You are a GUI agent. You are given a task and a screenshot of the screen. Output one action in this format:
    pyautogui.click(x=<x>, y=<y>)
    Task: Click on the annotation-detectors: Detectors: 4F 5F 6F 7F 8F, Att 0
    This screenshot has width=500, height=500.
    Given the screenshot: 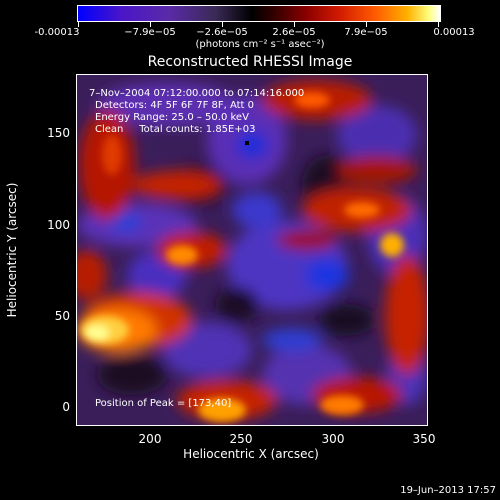 What is the action you would take?
    pyautogui.click(x=175, y=105)
    